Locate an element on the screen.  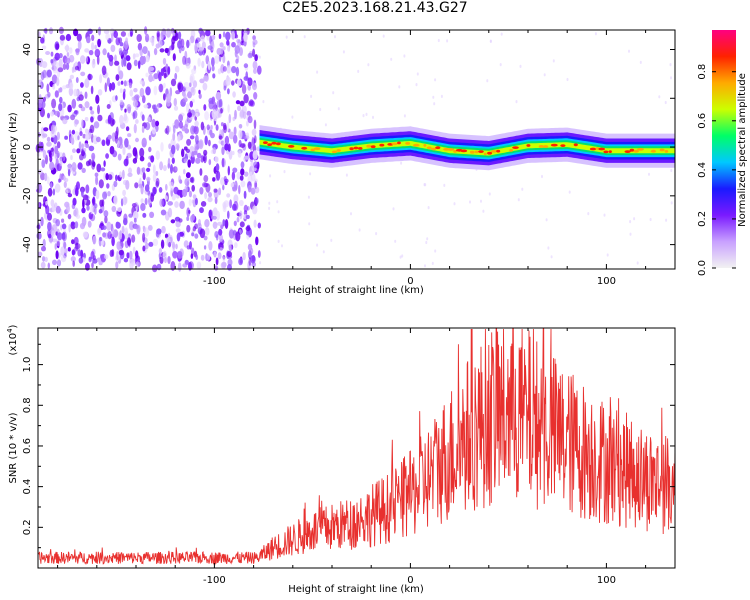
snr-scale-suffix: ) is located at coordinates (13, 326).